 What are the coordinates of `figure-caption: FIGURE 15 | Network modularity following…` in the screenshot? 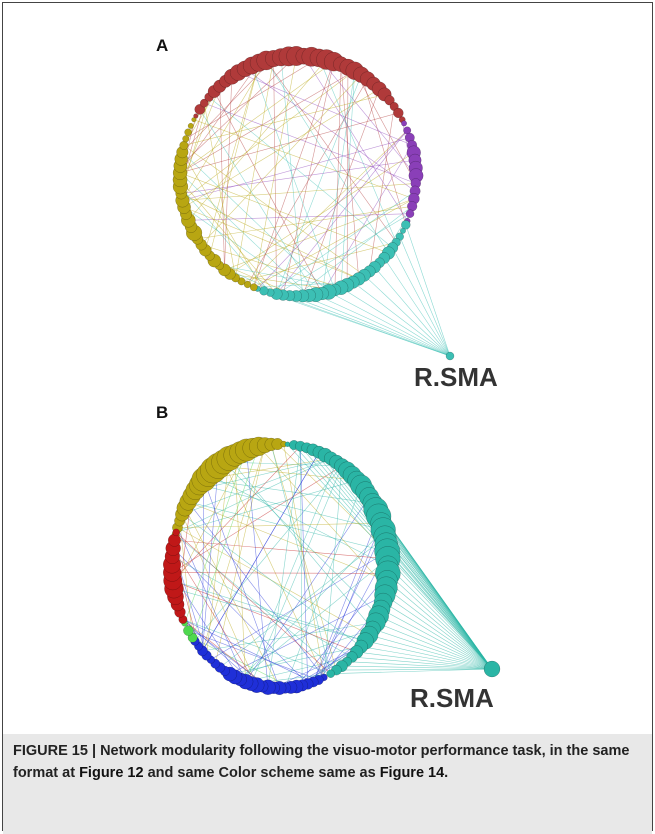 It's located at (327, 784).